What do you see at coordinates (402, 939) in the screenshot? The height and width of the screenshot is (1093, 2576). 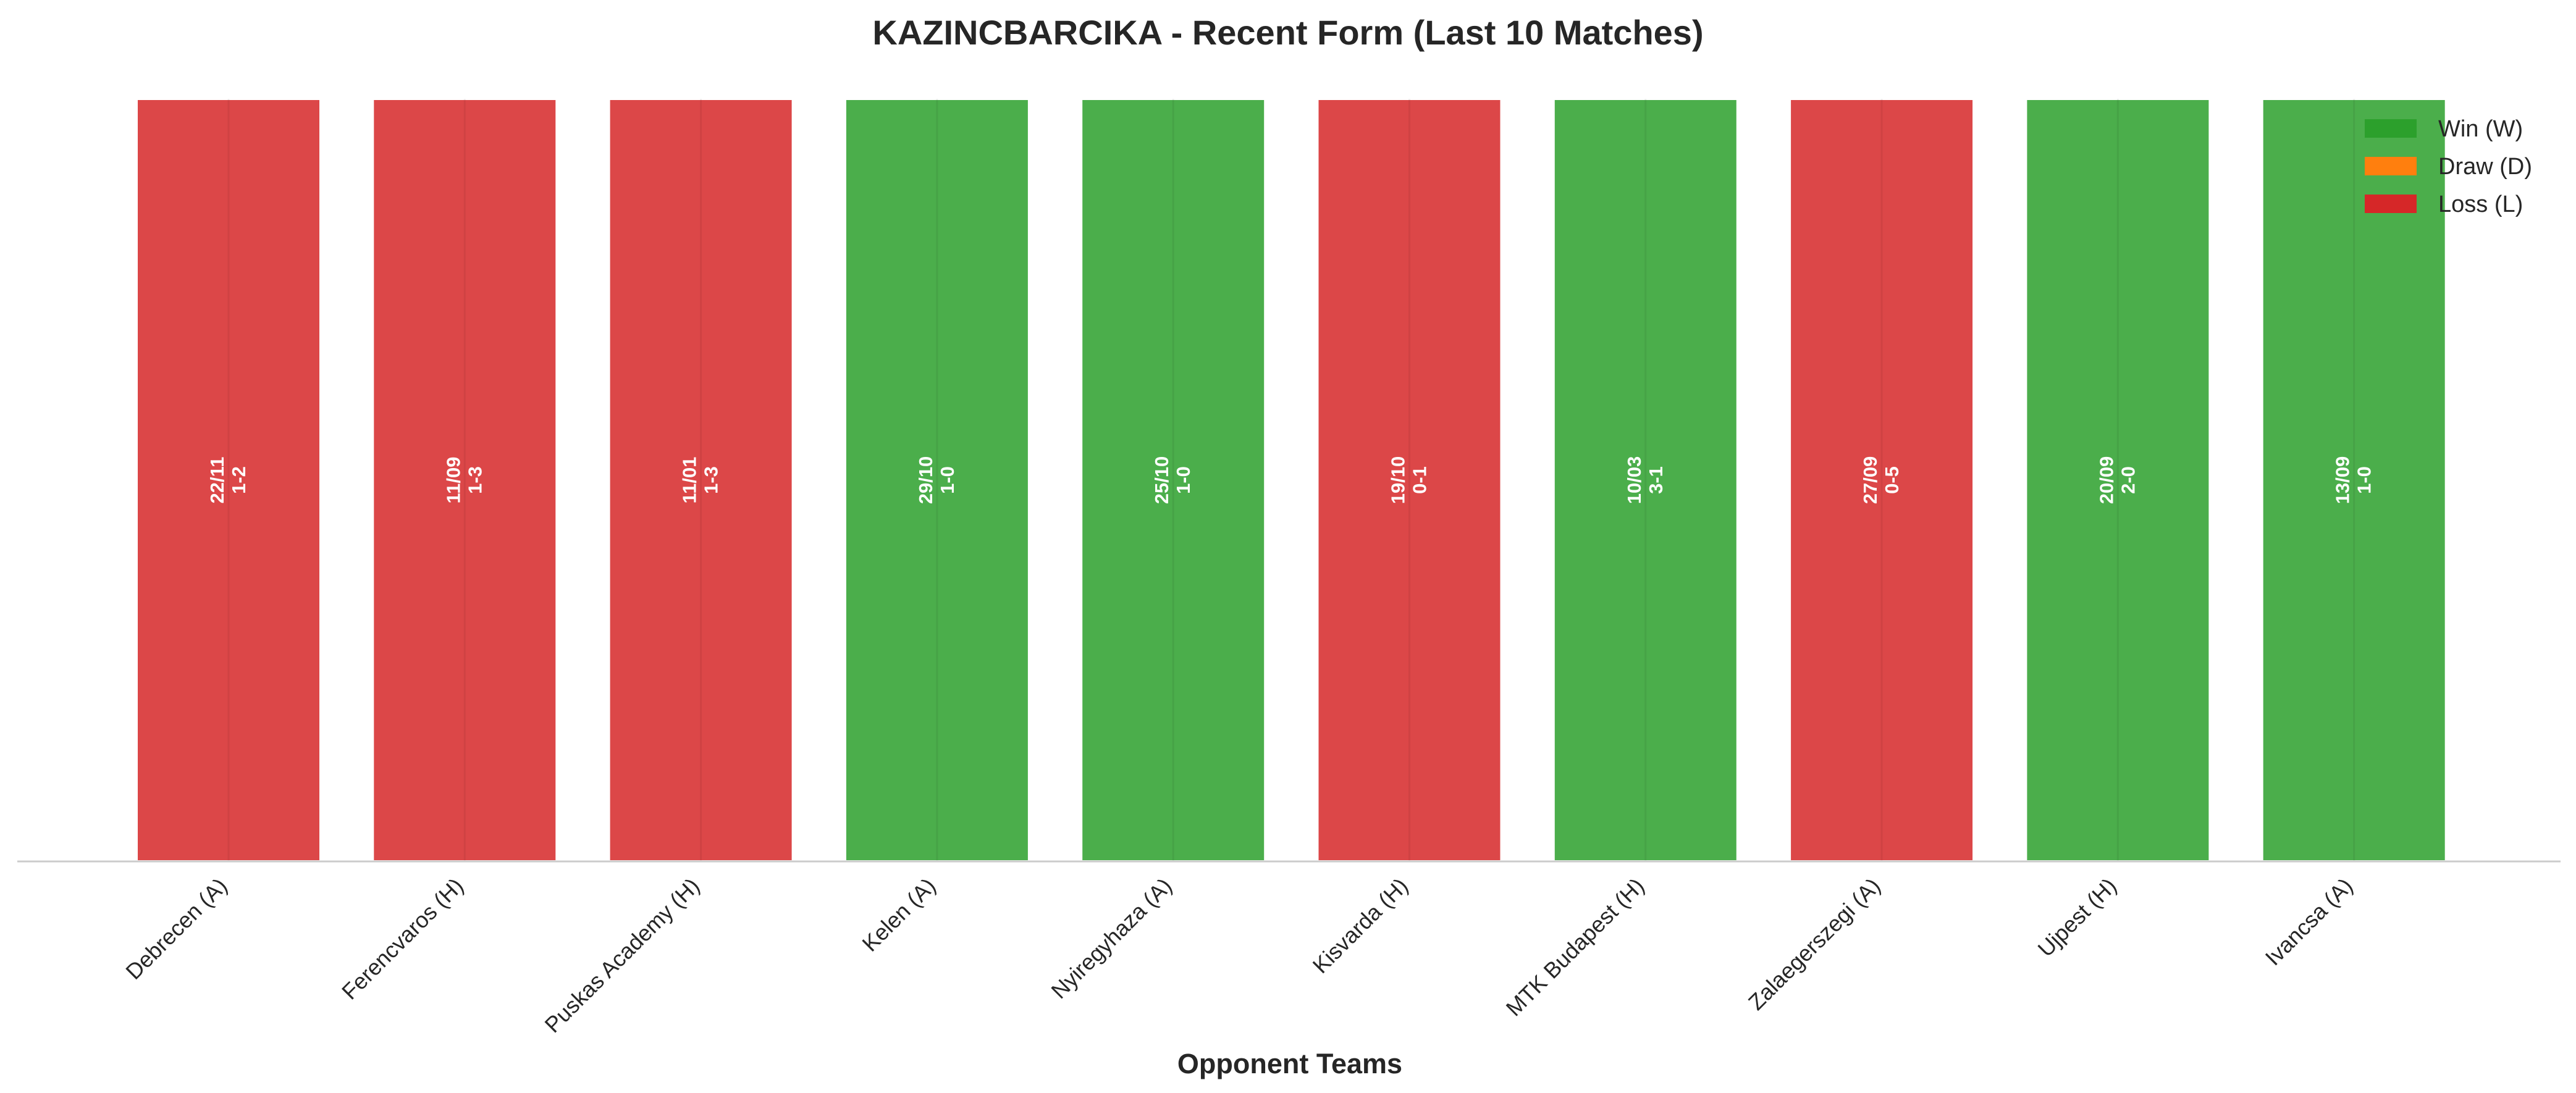 I see `x-tick-label-2: Ferencvaros (H)` at bounding box center [402, 939].